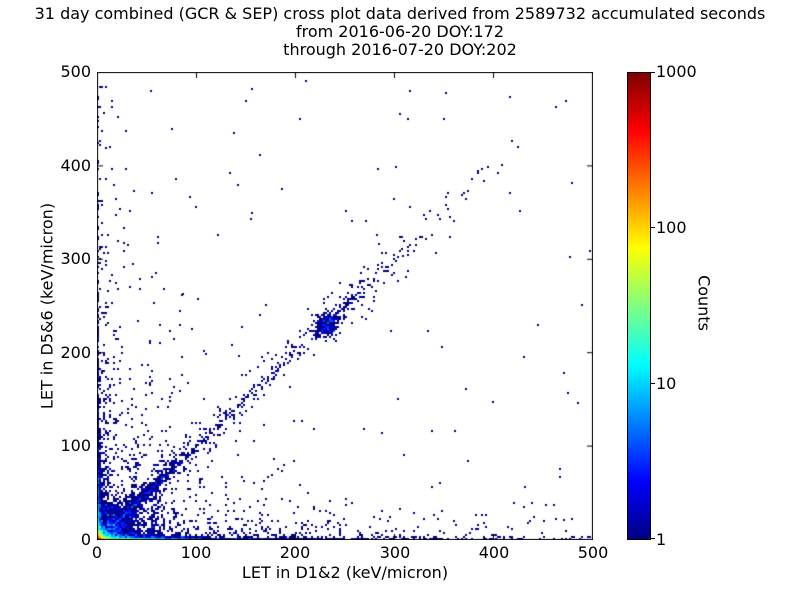  What do you see at coordinates (395, 552) in the screenshot?
I see `xtick-label-300: 300` at bounding box center [395, 552].